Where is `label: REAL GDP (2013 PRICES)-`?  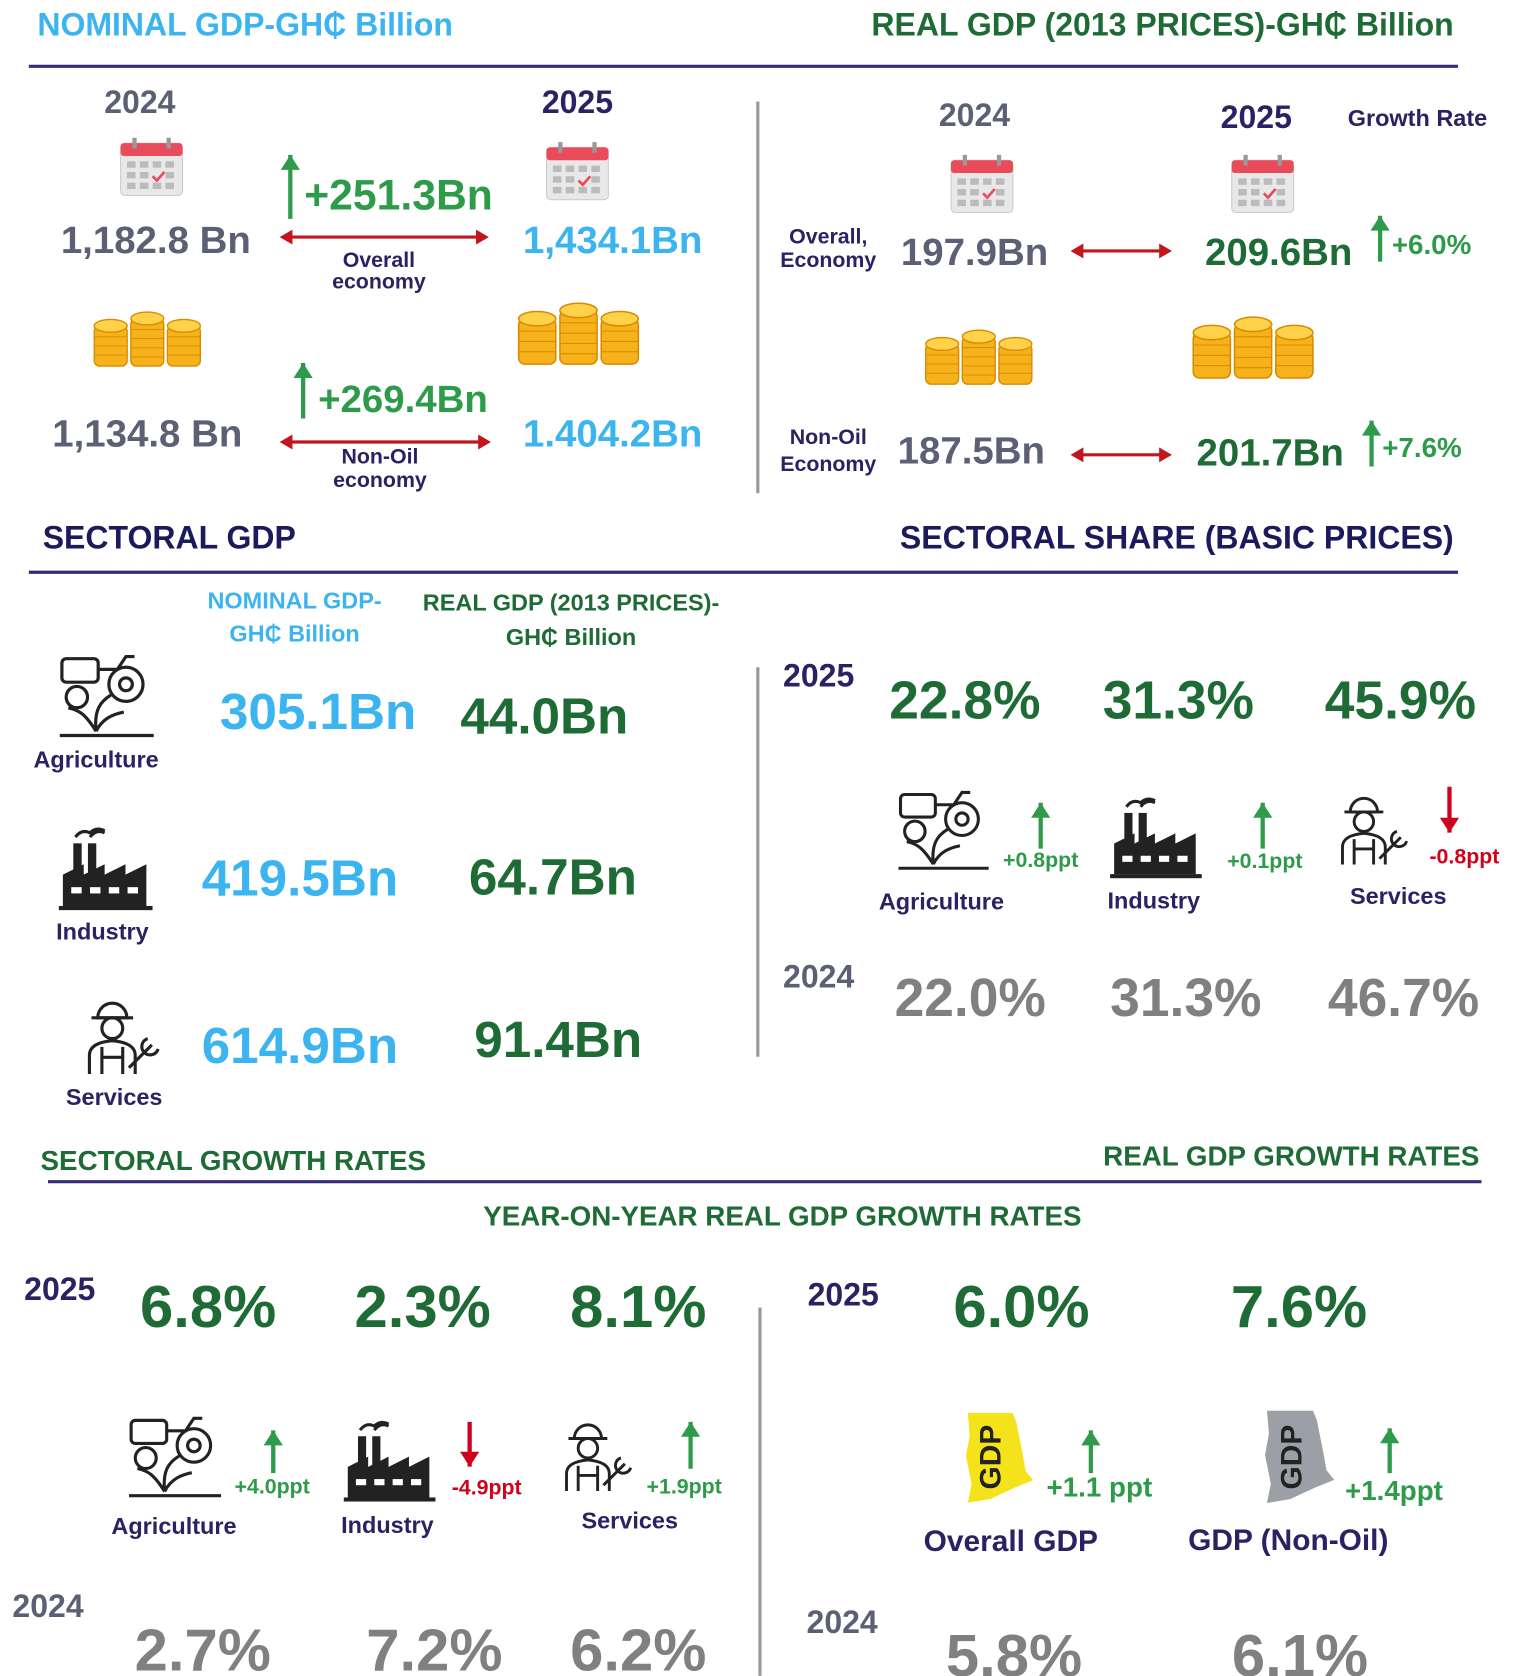 label: REAL GDP (2013 PRICES)- is located at coordinates (571, 603).